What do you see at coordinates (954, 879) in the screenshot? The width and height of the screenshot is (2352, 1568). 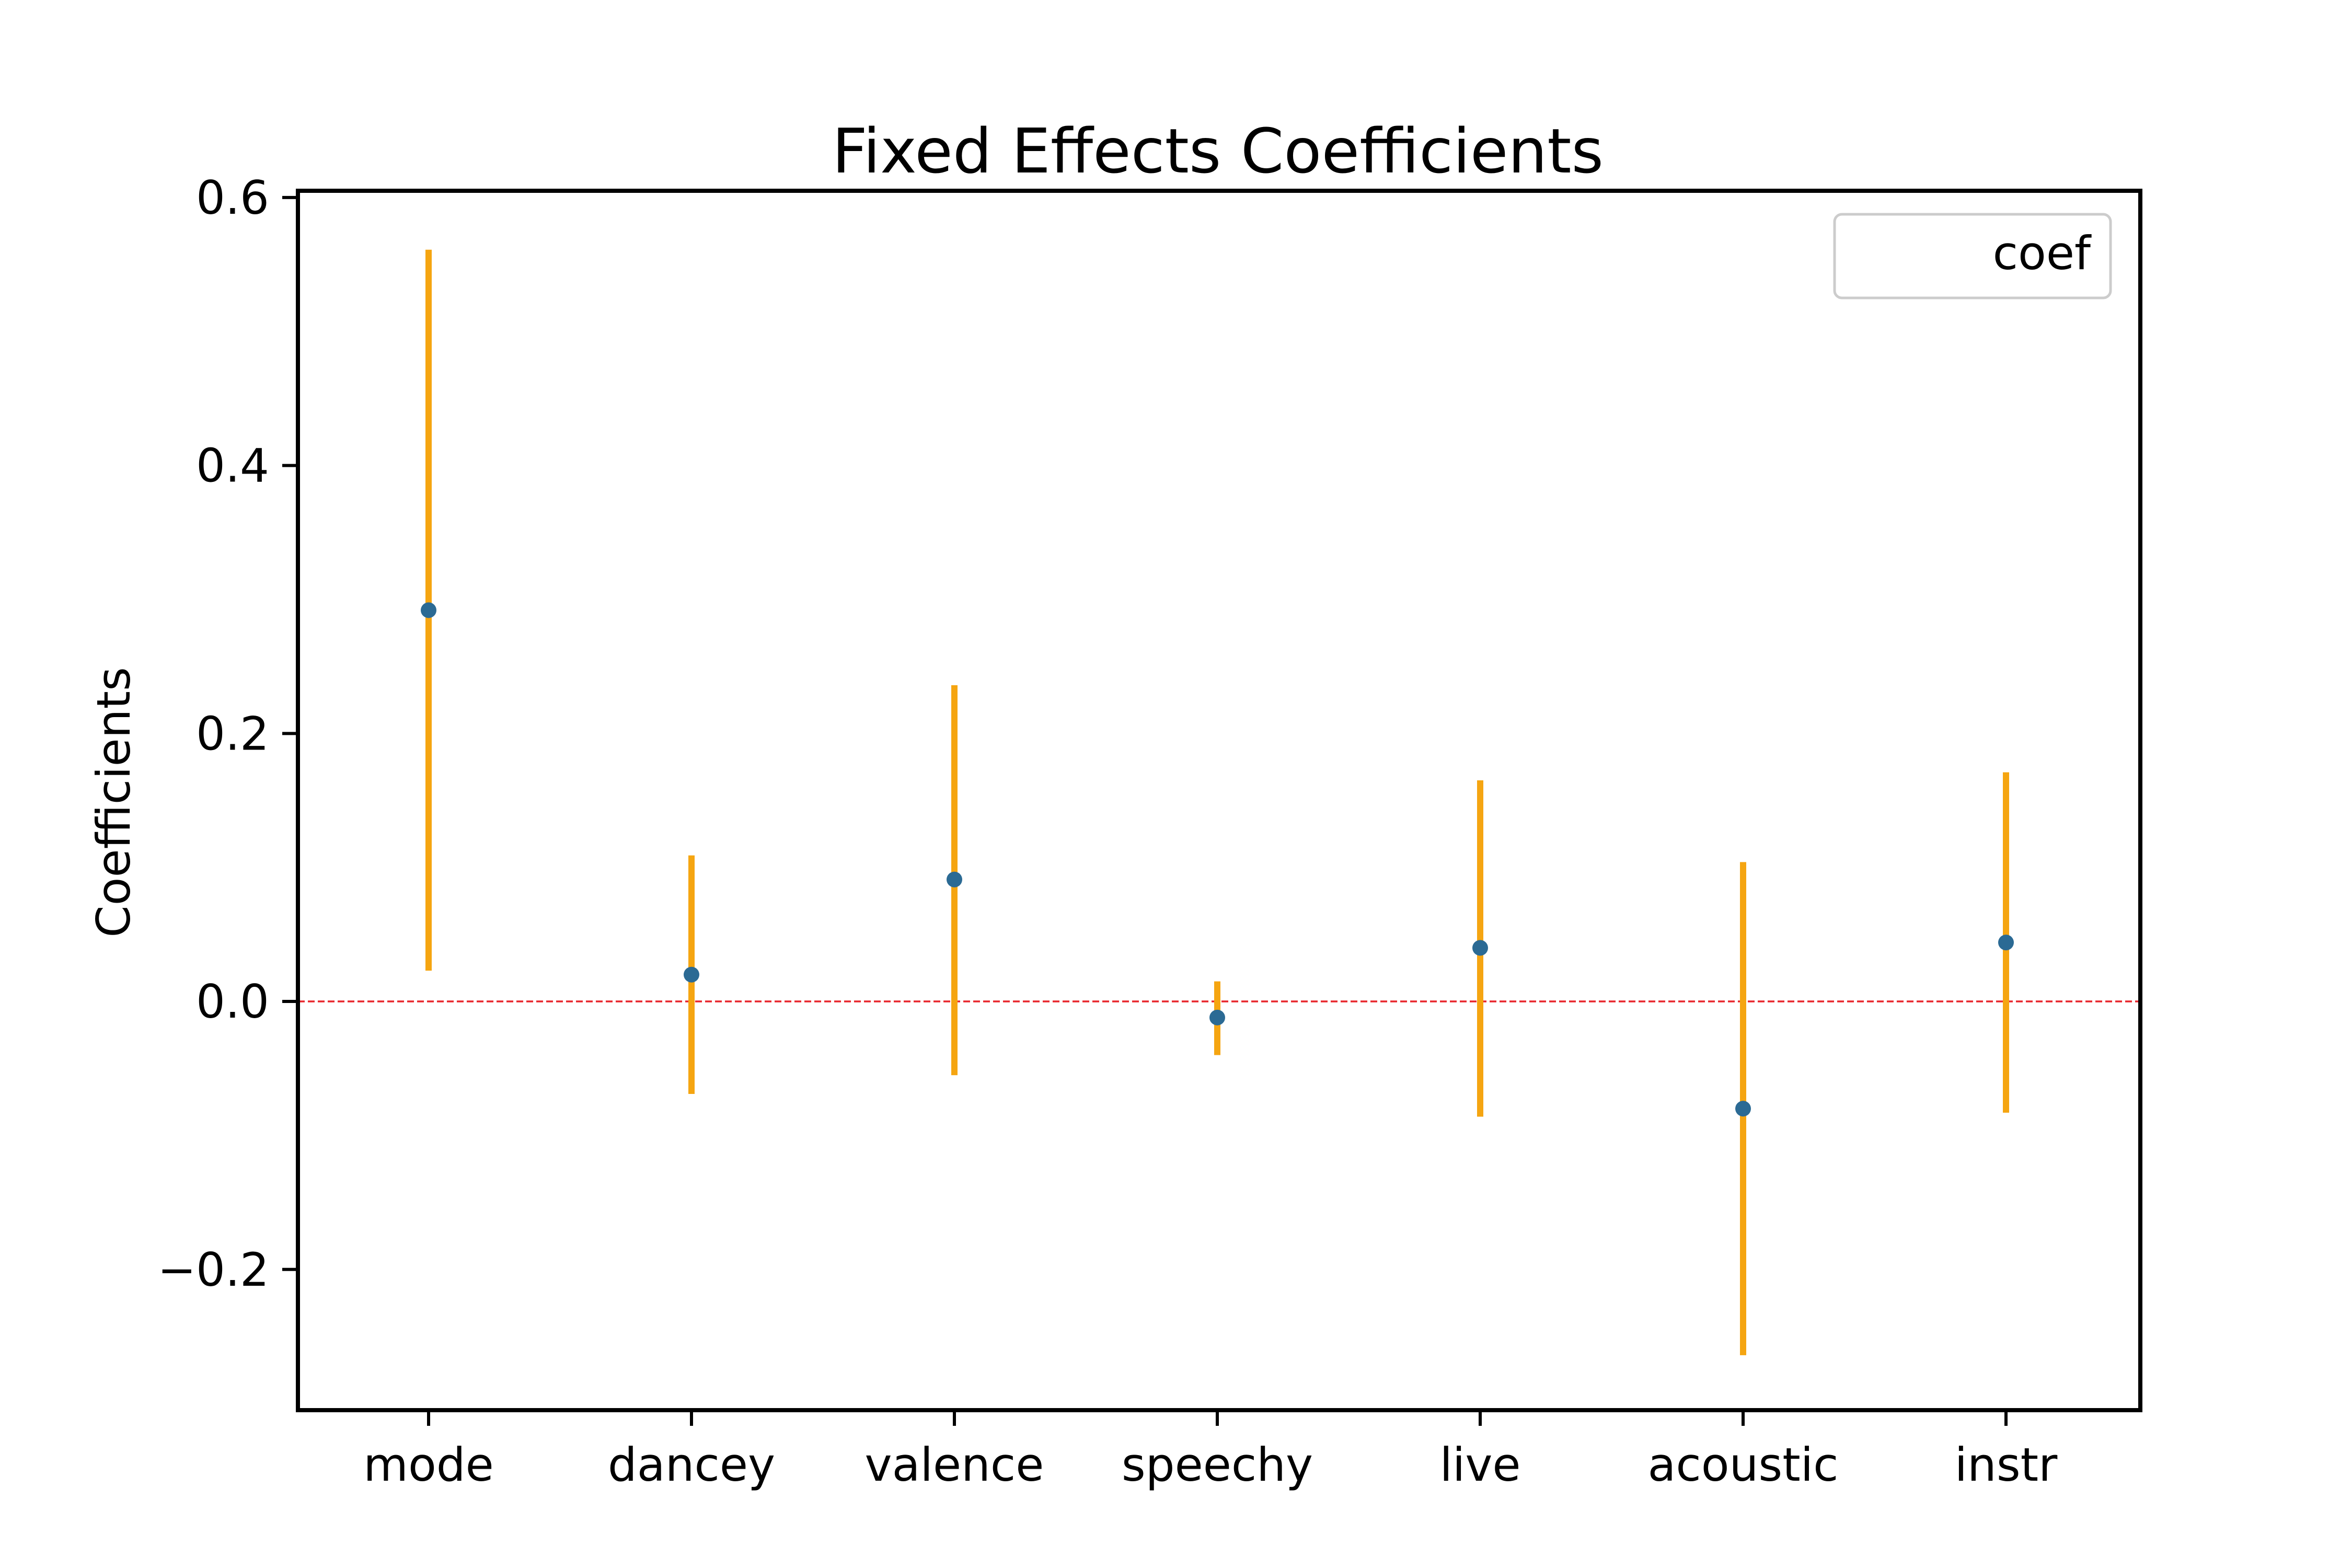 I see `data-point-valence` at bounding box center [954, 879].